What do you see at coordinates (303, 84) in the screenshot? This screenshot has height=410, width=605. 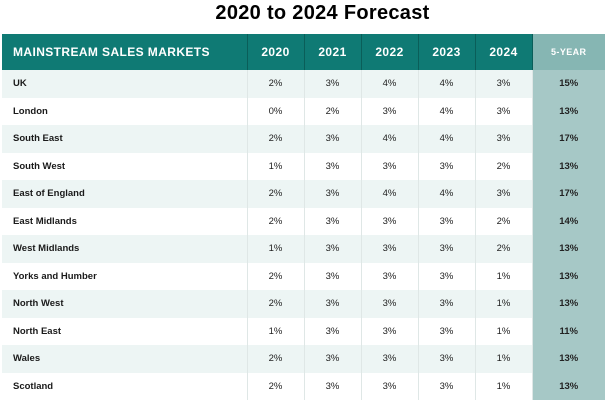 I see `table-row: UK 2% 3% 4% 4% 3% 15%` at bounding box center [303, 84].